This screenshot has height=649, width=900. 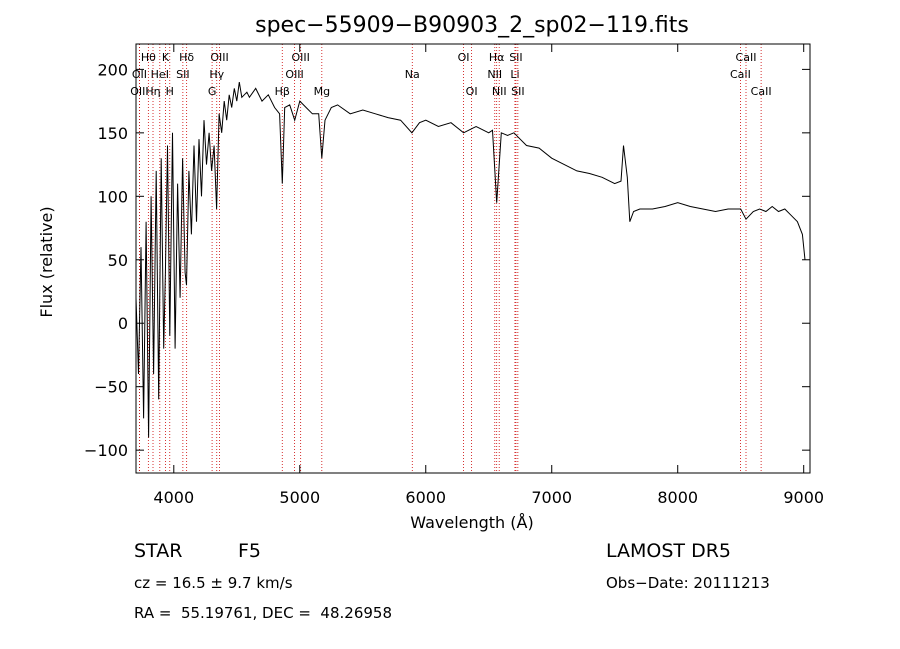 What do you see at coordinates (677, 497) in the screenshot?
I see `x-tick-label-4: 8000` at bounding box center [677, 497].